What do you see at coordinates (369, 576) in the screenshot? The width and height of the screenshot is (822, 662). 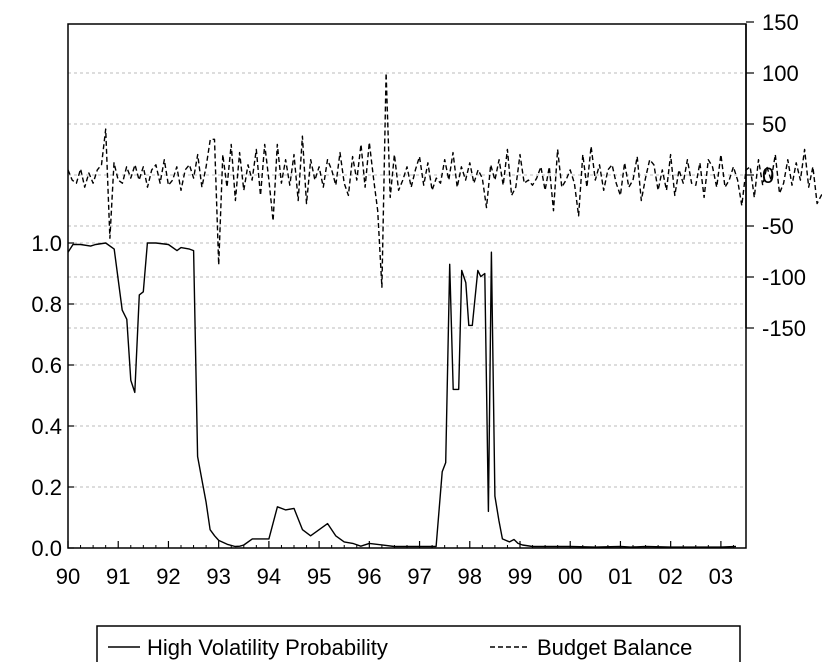 I see `x-tick-label: 96` at bounding box center [369, 576].